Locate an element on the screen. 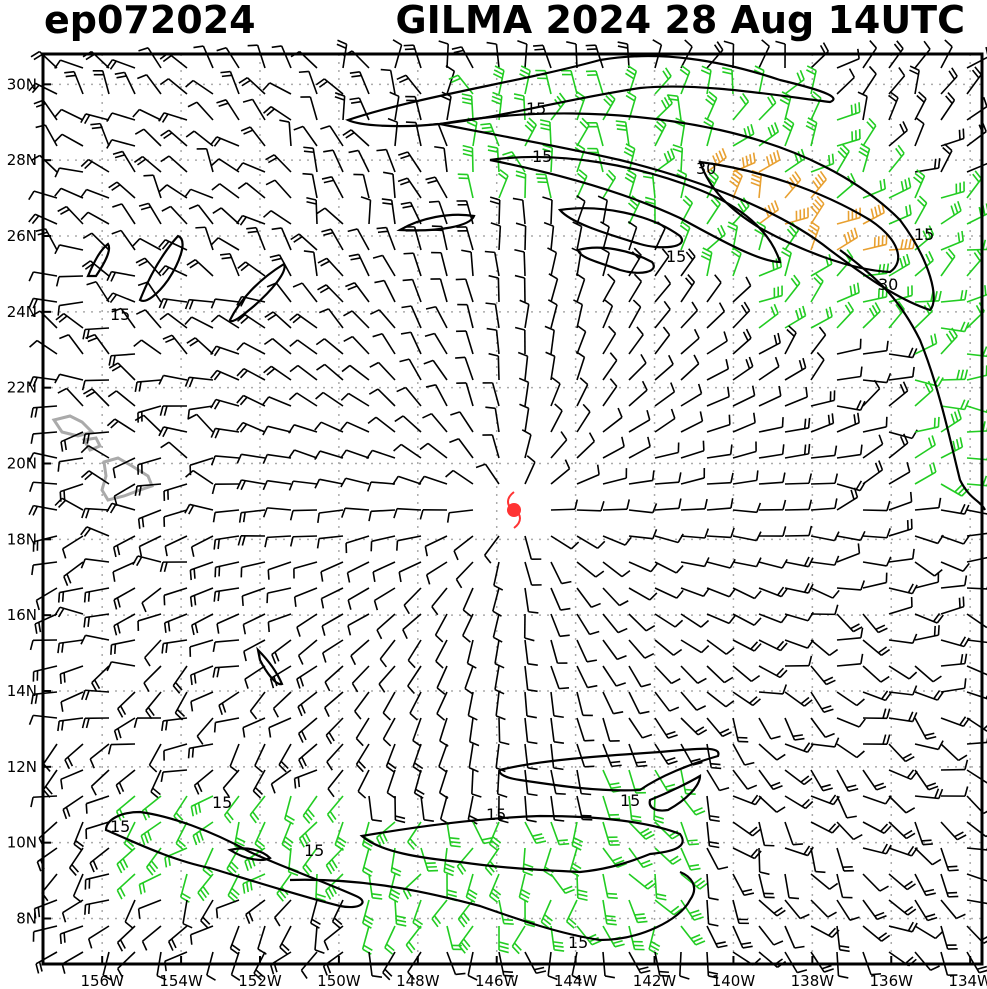  latitude-label: 28N is located at coordinates (22, 160).